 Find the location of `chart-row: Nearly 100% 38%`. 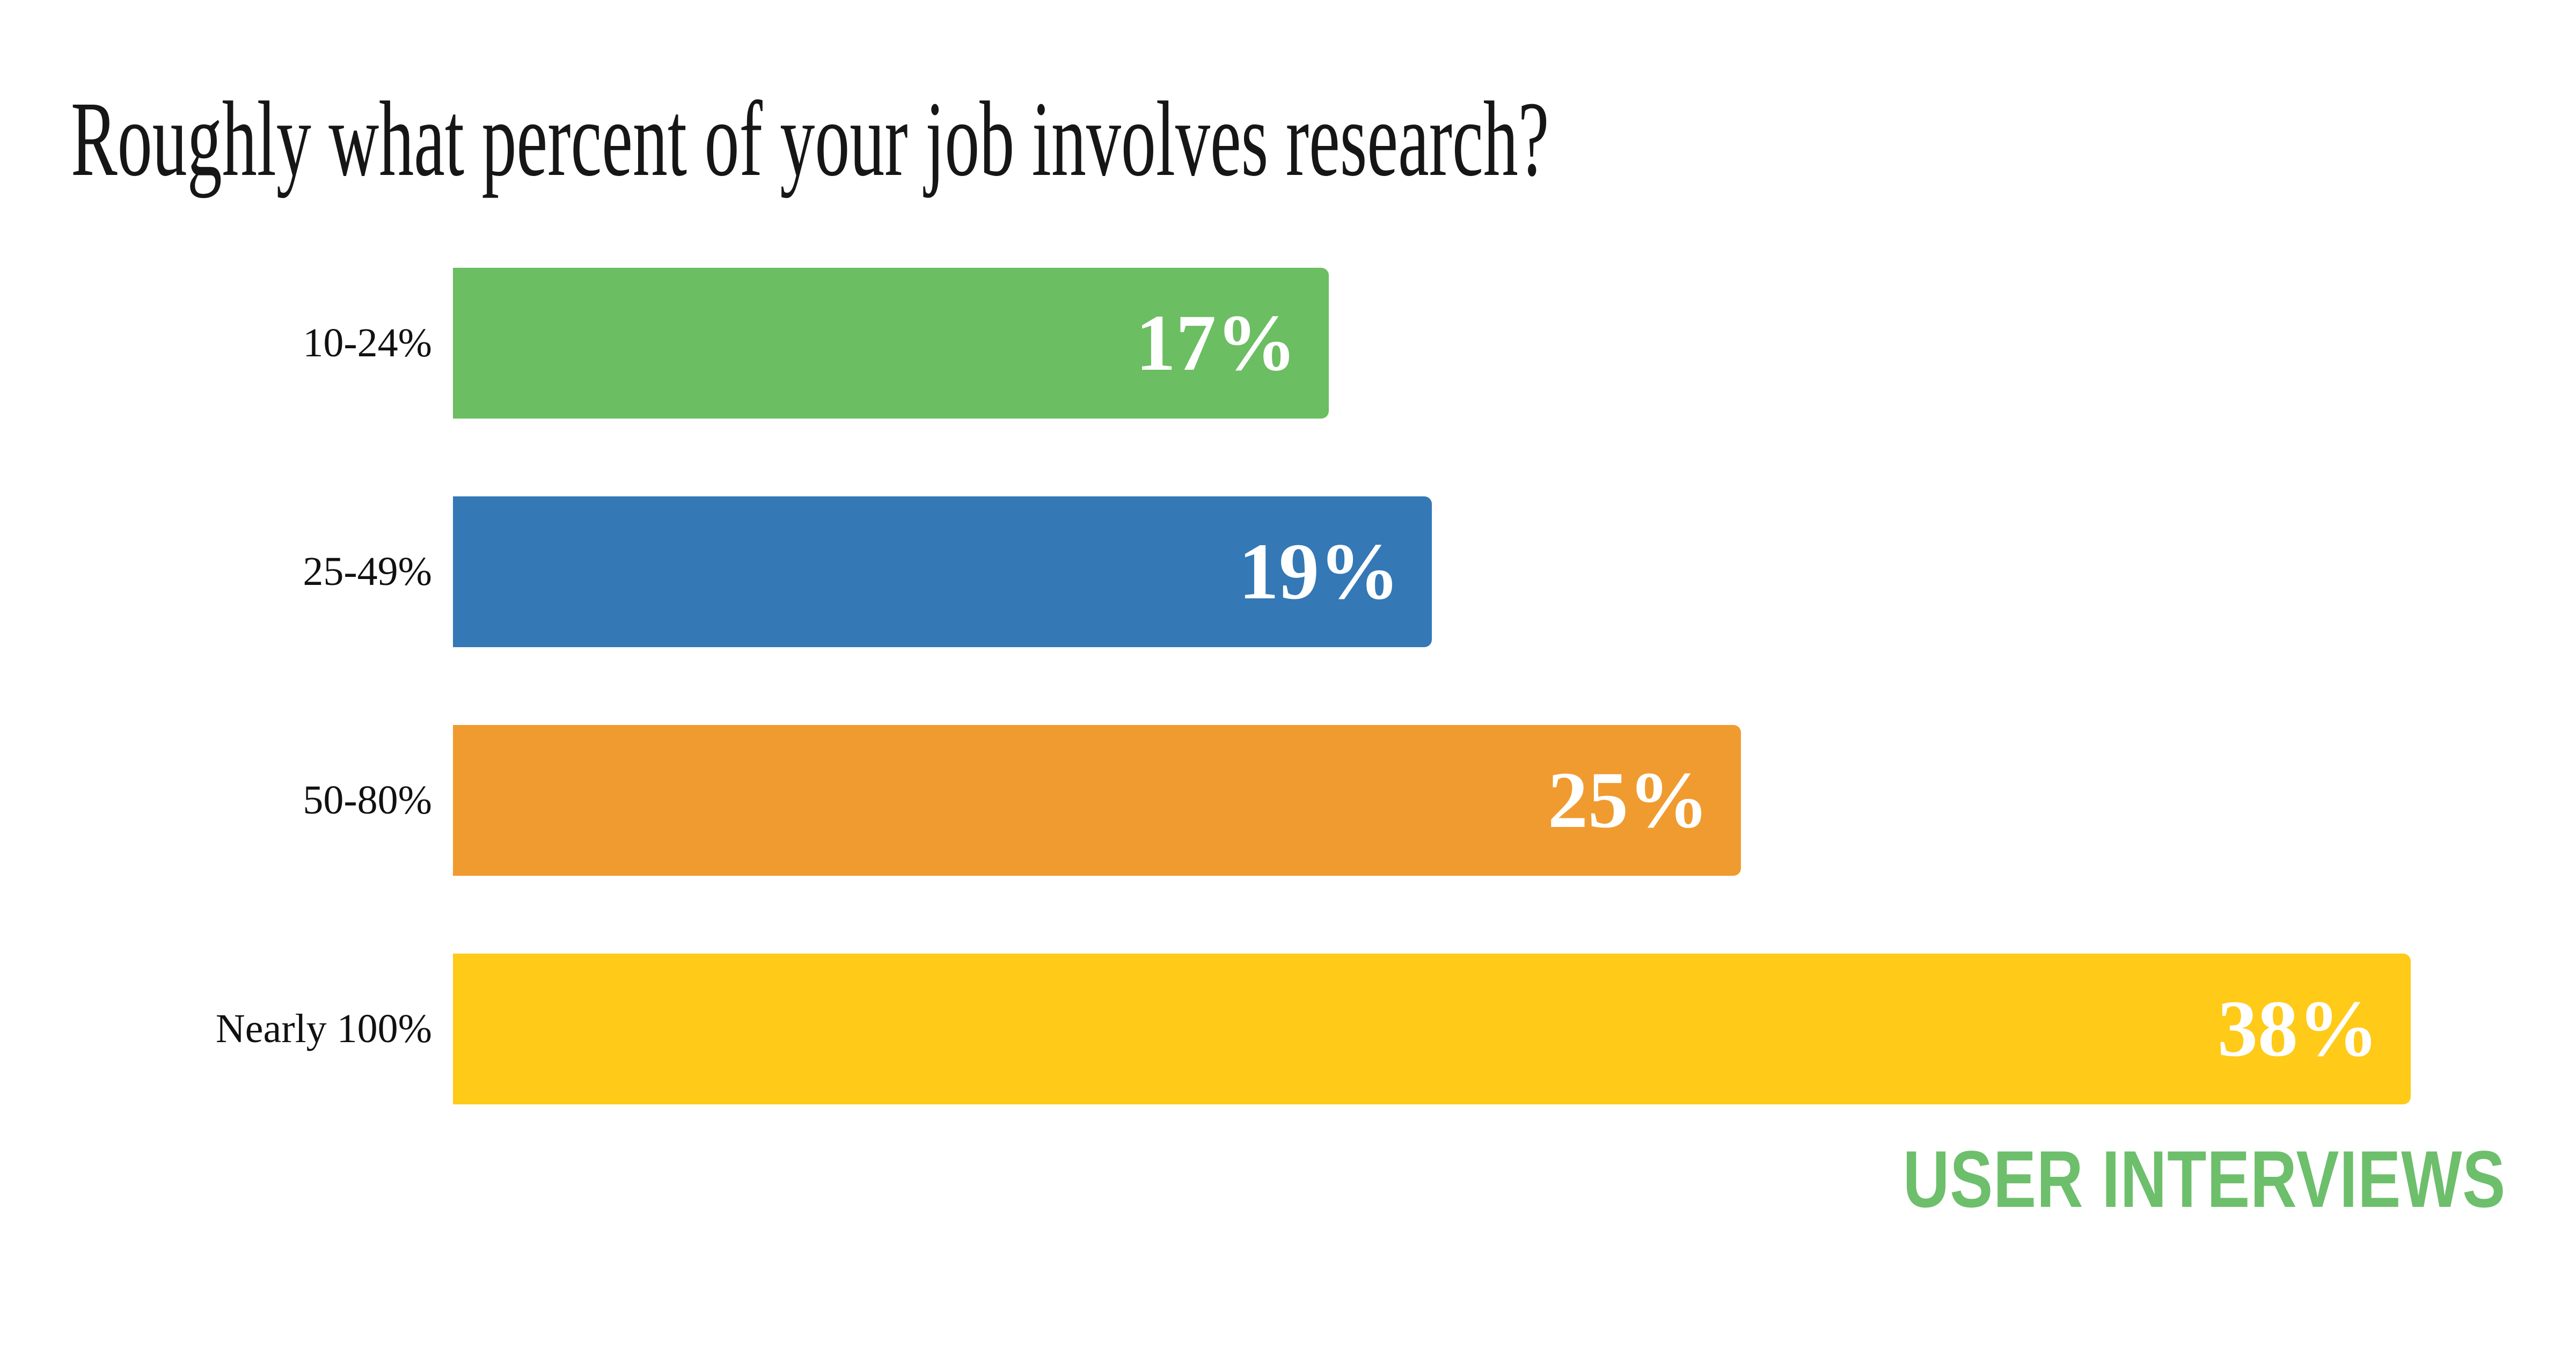

chart-row: Nearly 100% 38% is located at coordinates (1288, 1029).